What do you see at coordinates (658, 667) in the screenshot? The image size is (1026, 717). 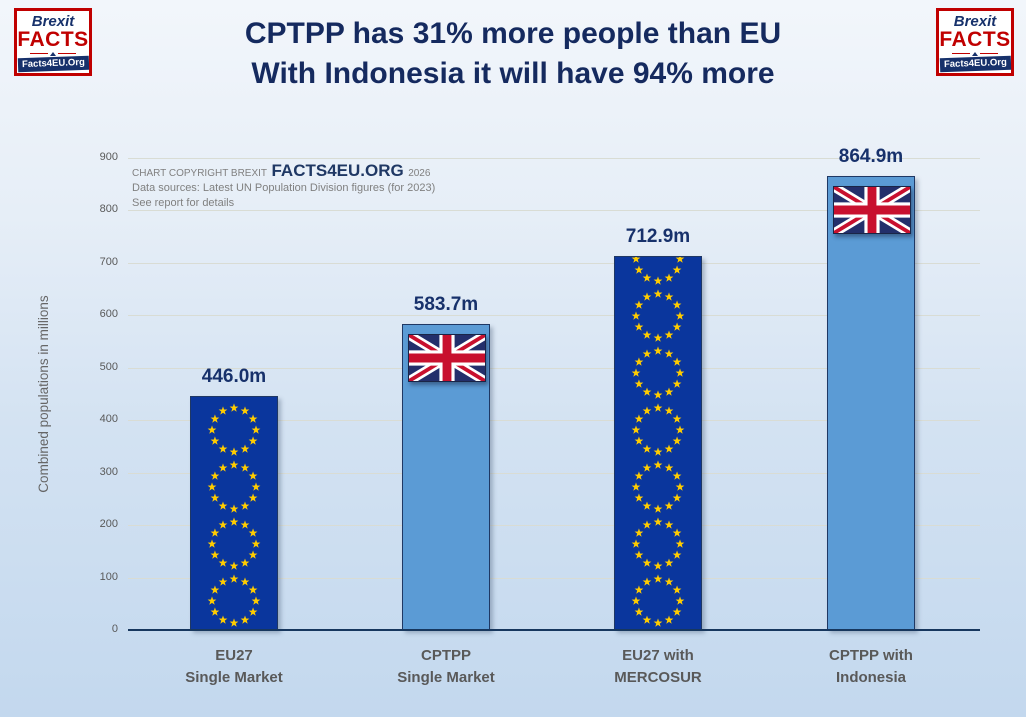 I see `category-label: EU27 with MERCOSUR` at bounding box center [658, 667].